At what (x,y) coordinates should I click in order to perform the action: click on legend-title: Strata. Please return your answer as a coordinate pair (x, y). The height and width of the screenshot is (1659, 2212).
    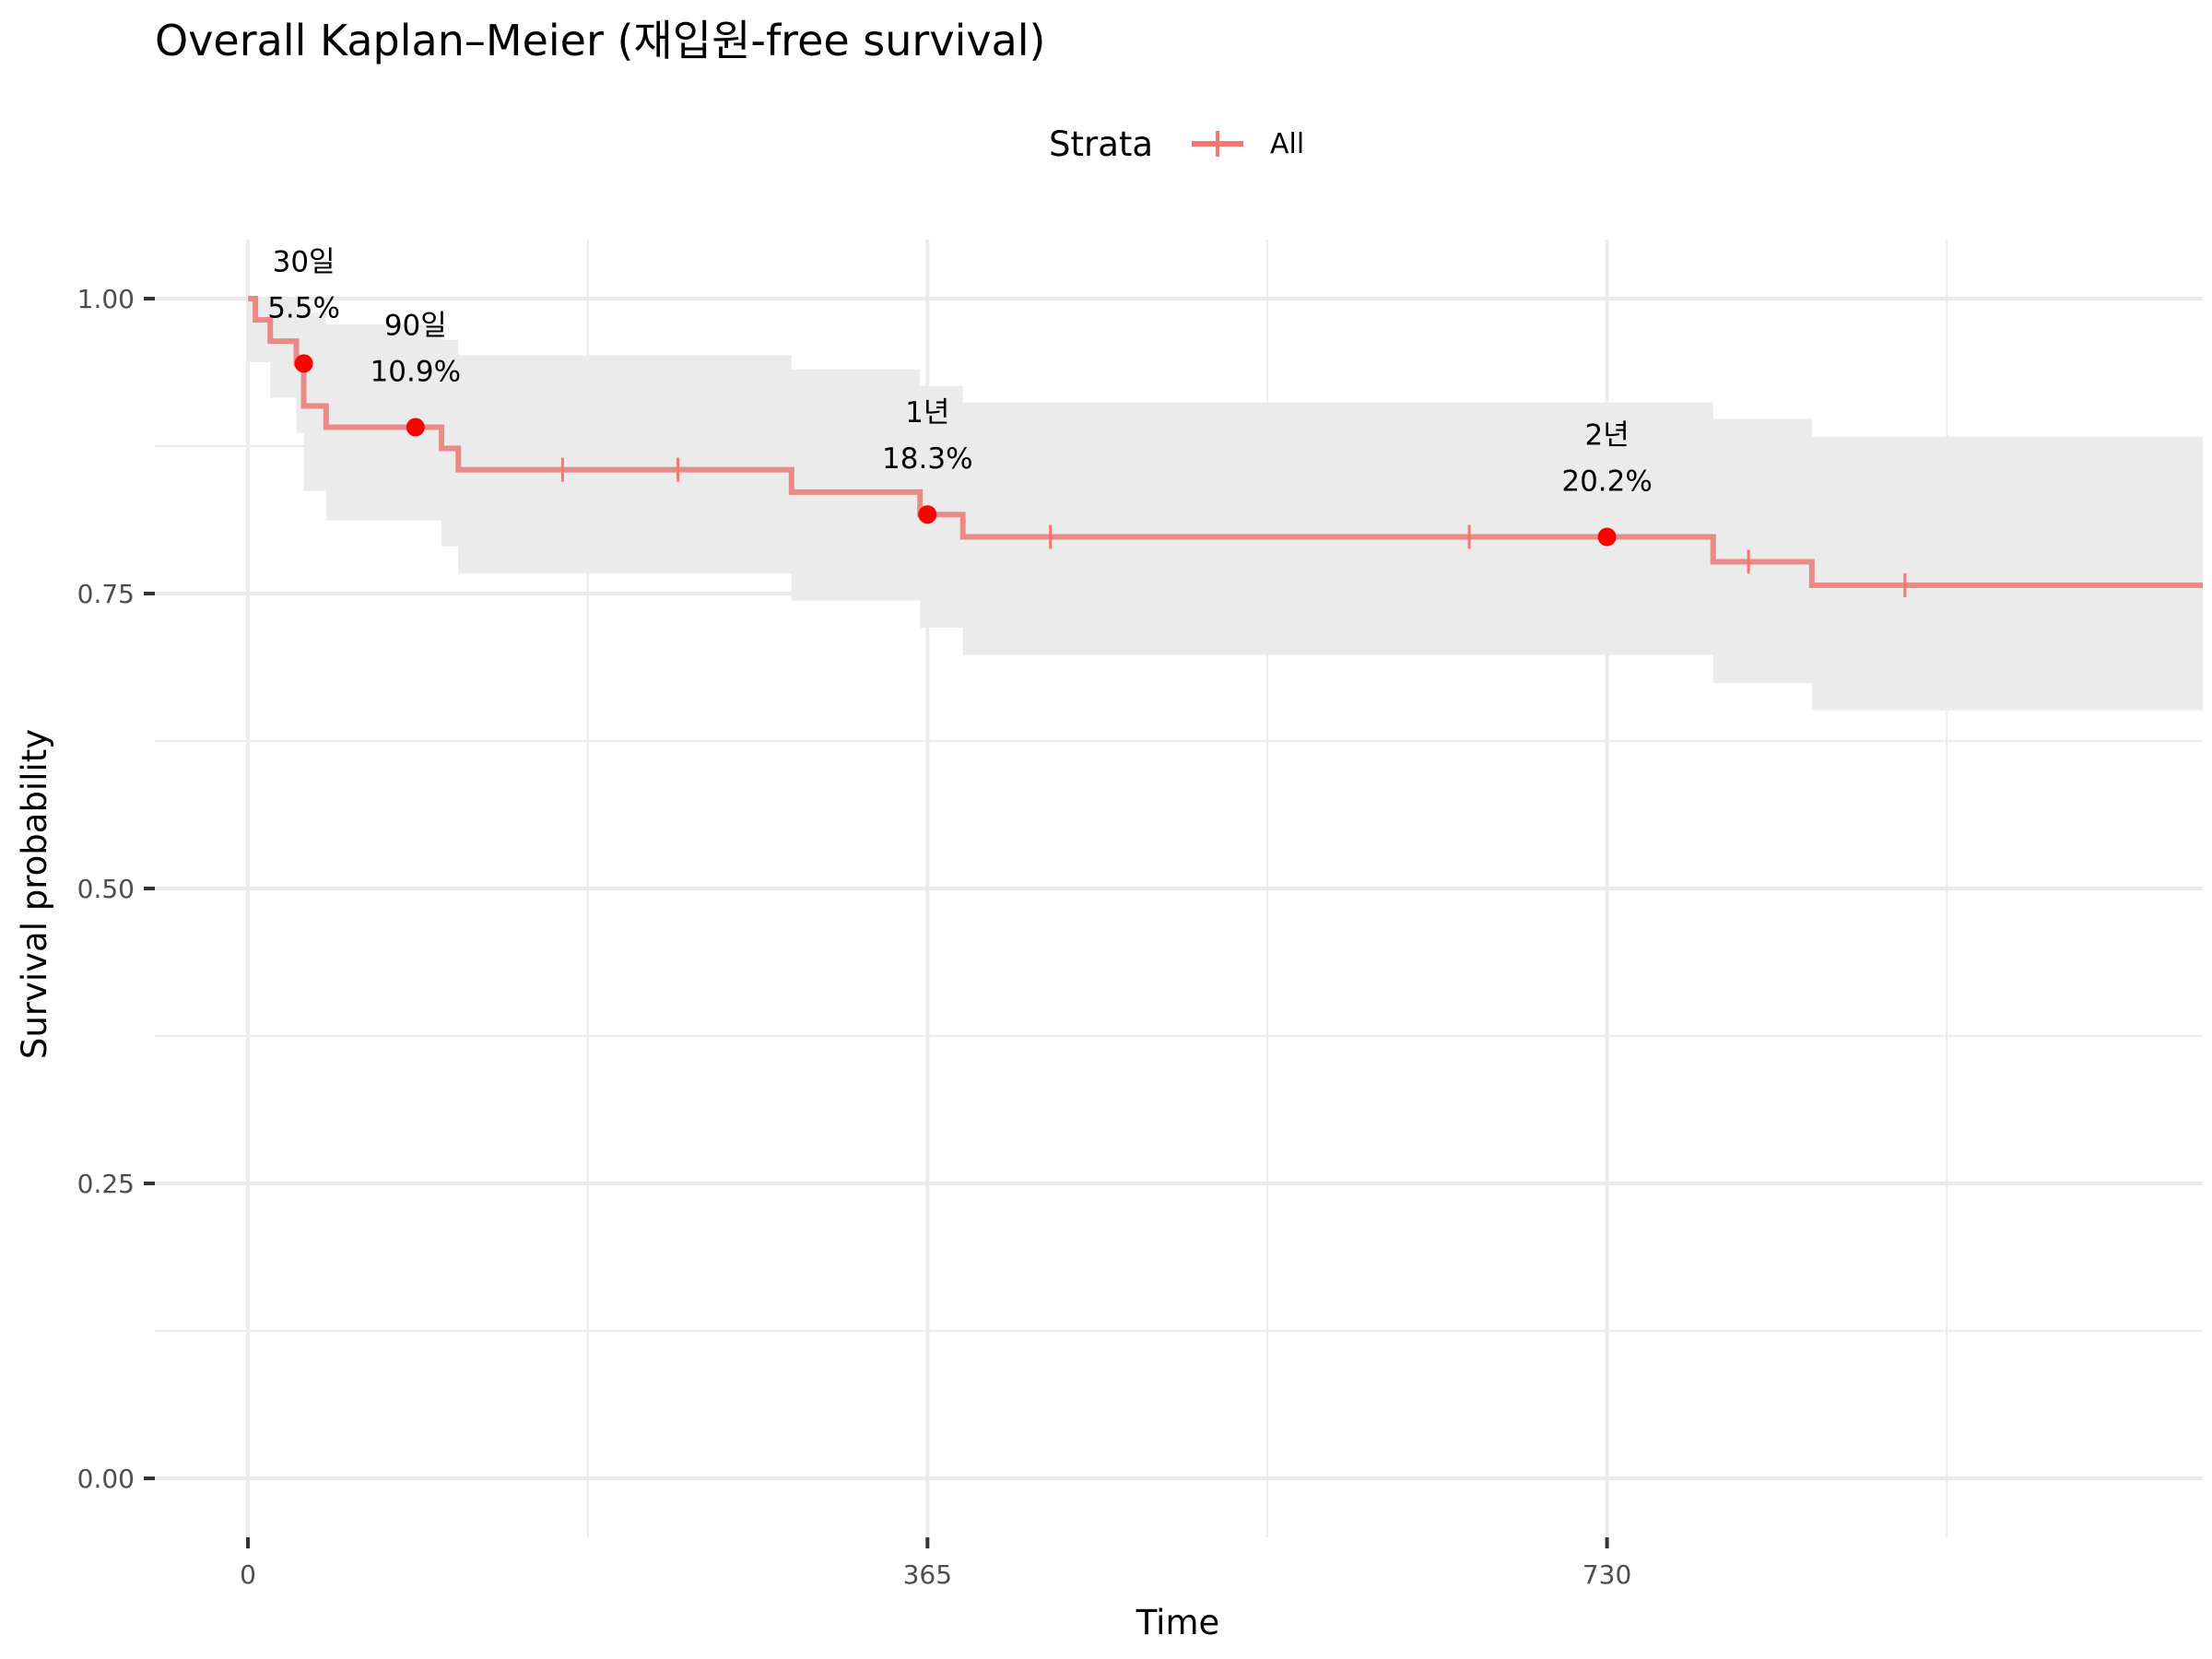
    Looking at the image, I should click on (1101, 144).